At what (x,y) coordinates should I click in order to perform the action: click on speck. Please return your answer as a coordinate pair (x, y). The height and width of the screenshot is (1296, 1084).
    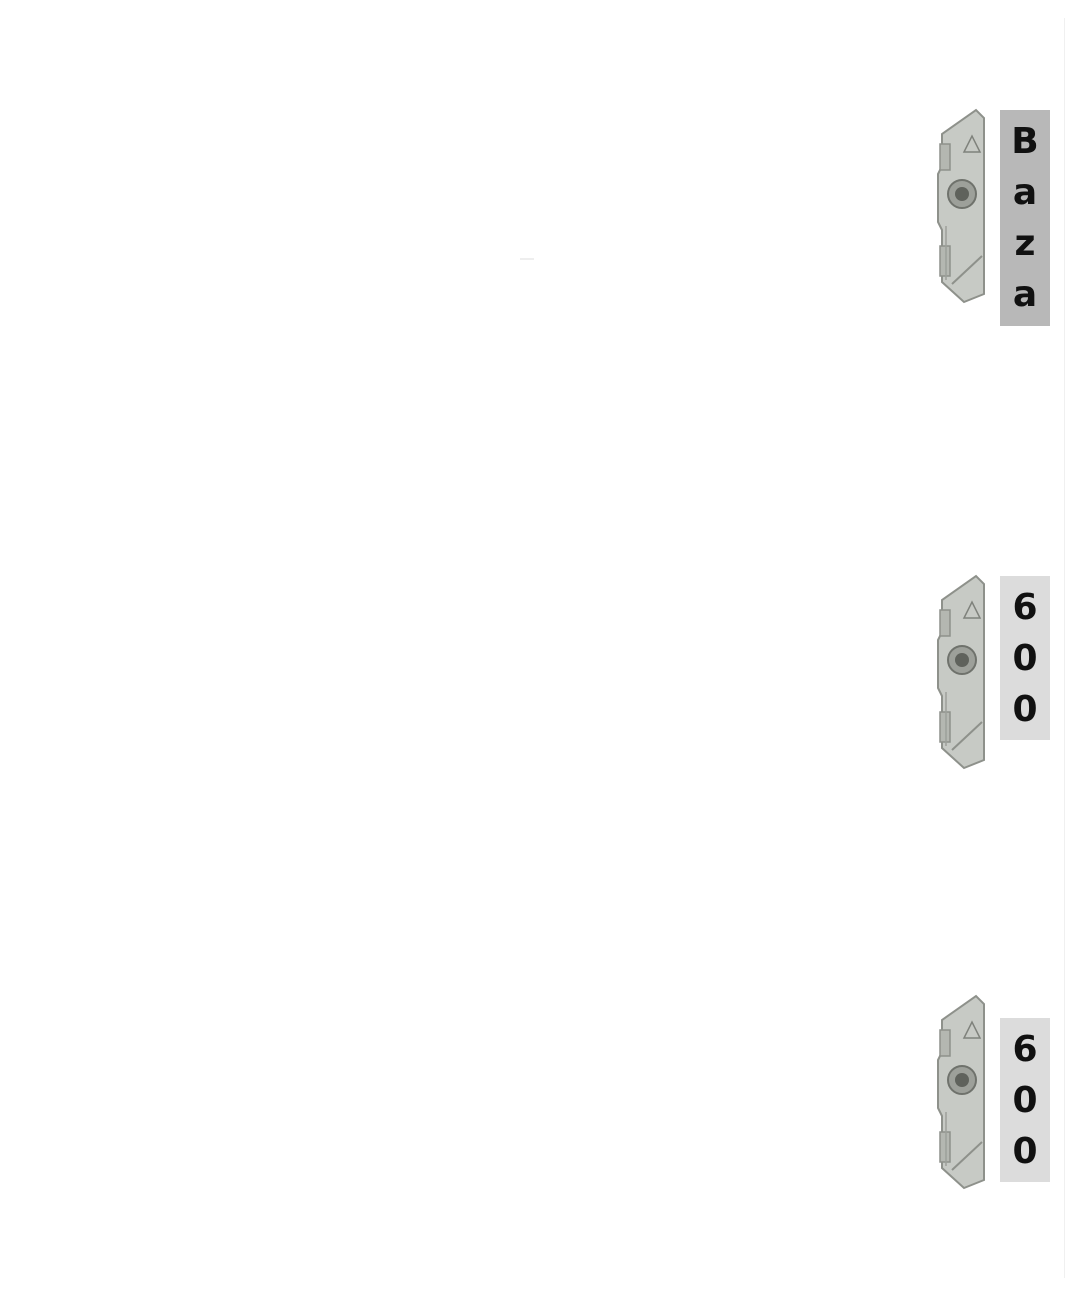
    Looking at the image, I should click on (527, 259).